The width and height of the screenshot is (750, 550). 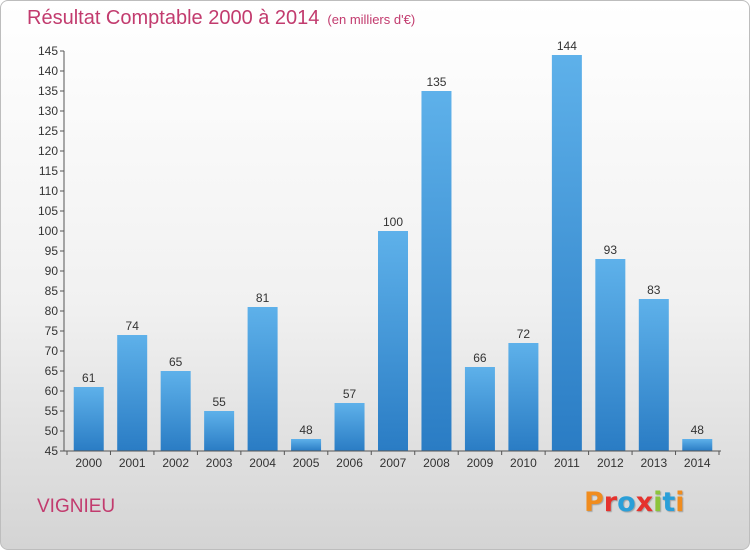 What do you see at coordinates (698, 430) in the screenshot?
I see `data-label-2014: 48` at bounding box center [698, 430].